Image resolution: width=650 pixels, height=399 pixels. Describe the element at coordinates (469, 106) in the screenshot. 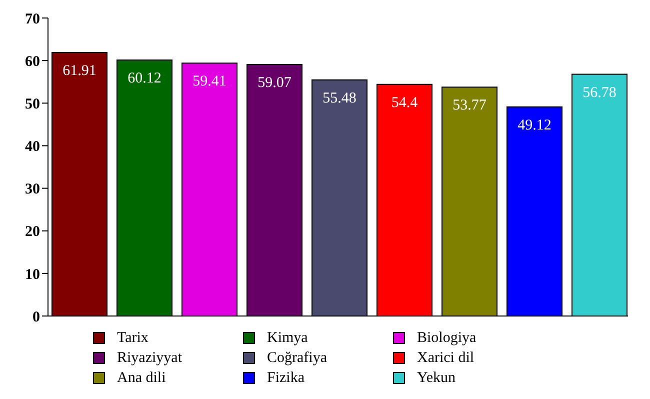

I see `data-label: 53.77` at that location.